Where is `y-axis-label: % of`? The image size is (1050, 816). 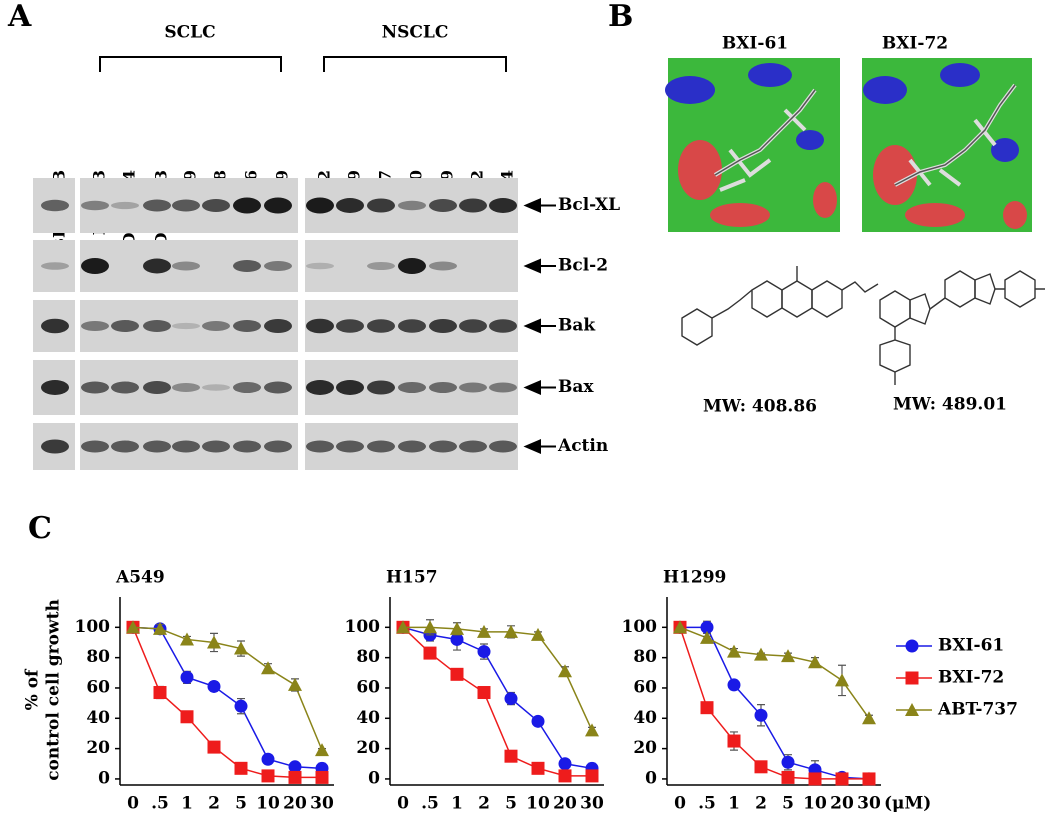
y-axis-label: % of is located at coordinates (33, 689).